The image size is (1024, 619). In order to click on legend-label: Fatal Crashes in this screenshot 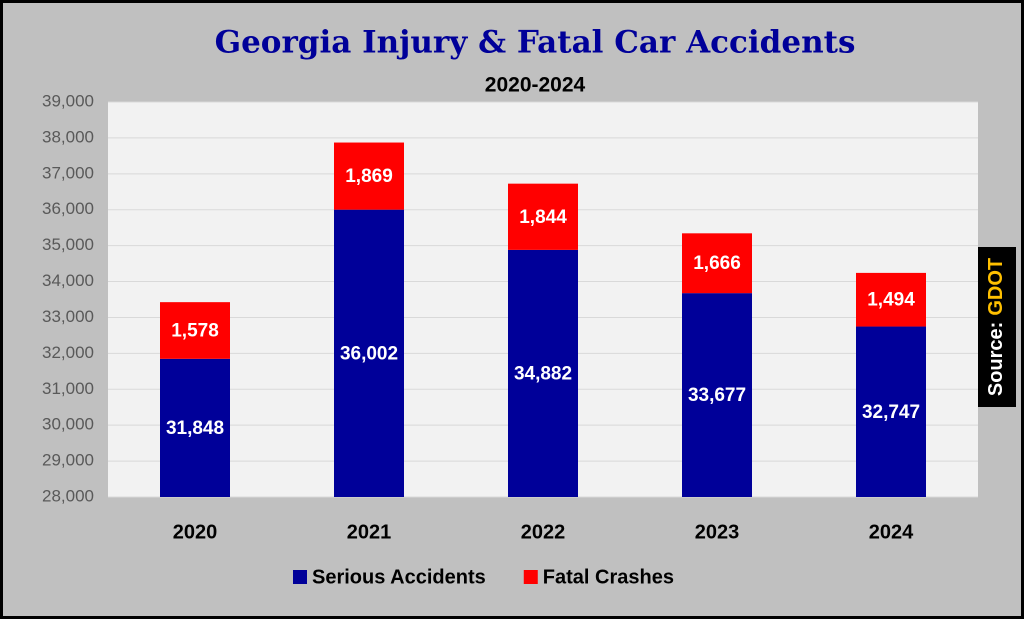, I will do `click(608, 577)`.